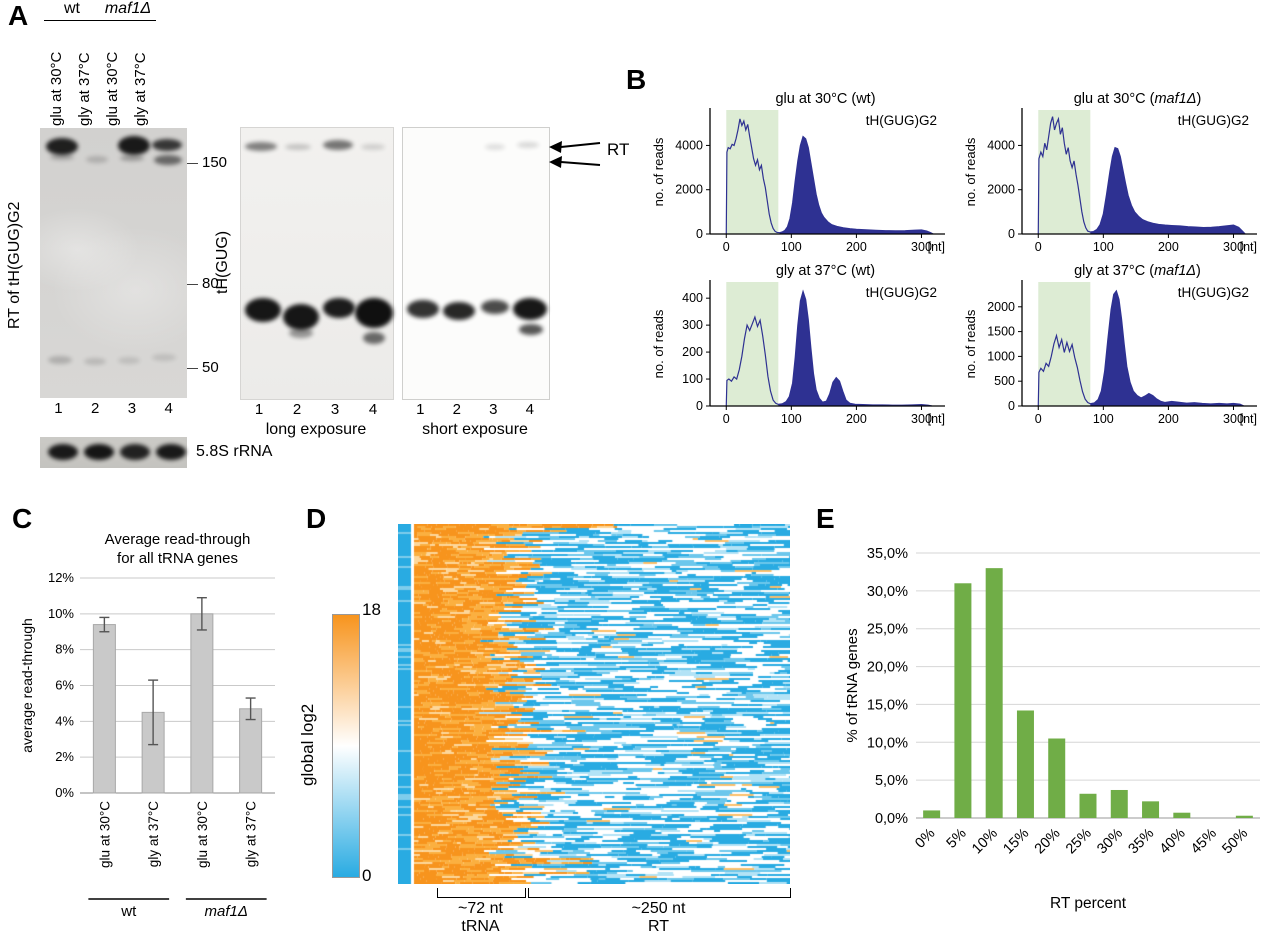  I want to click on lane-number: 3, so click(132, 408).